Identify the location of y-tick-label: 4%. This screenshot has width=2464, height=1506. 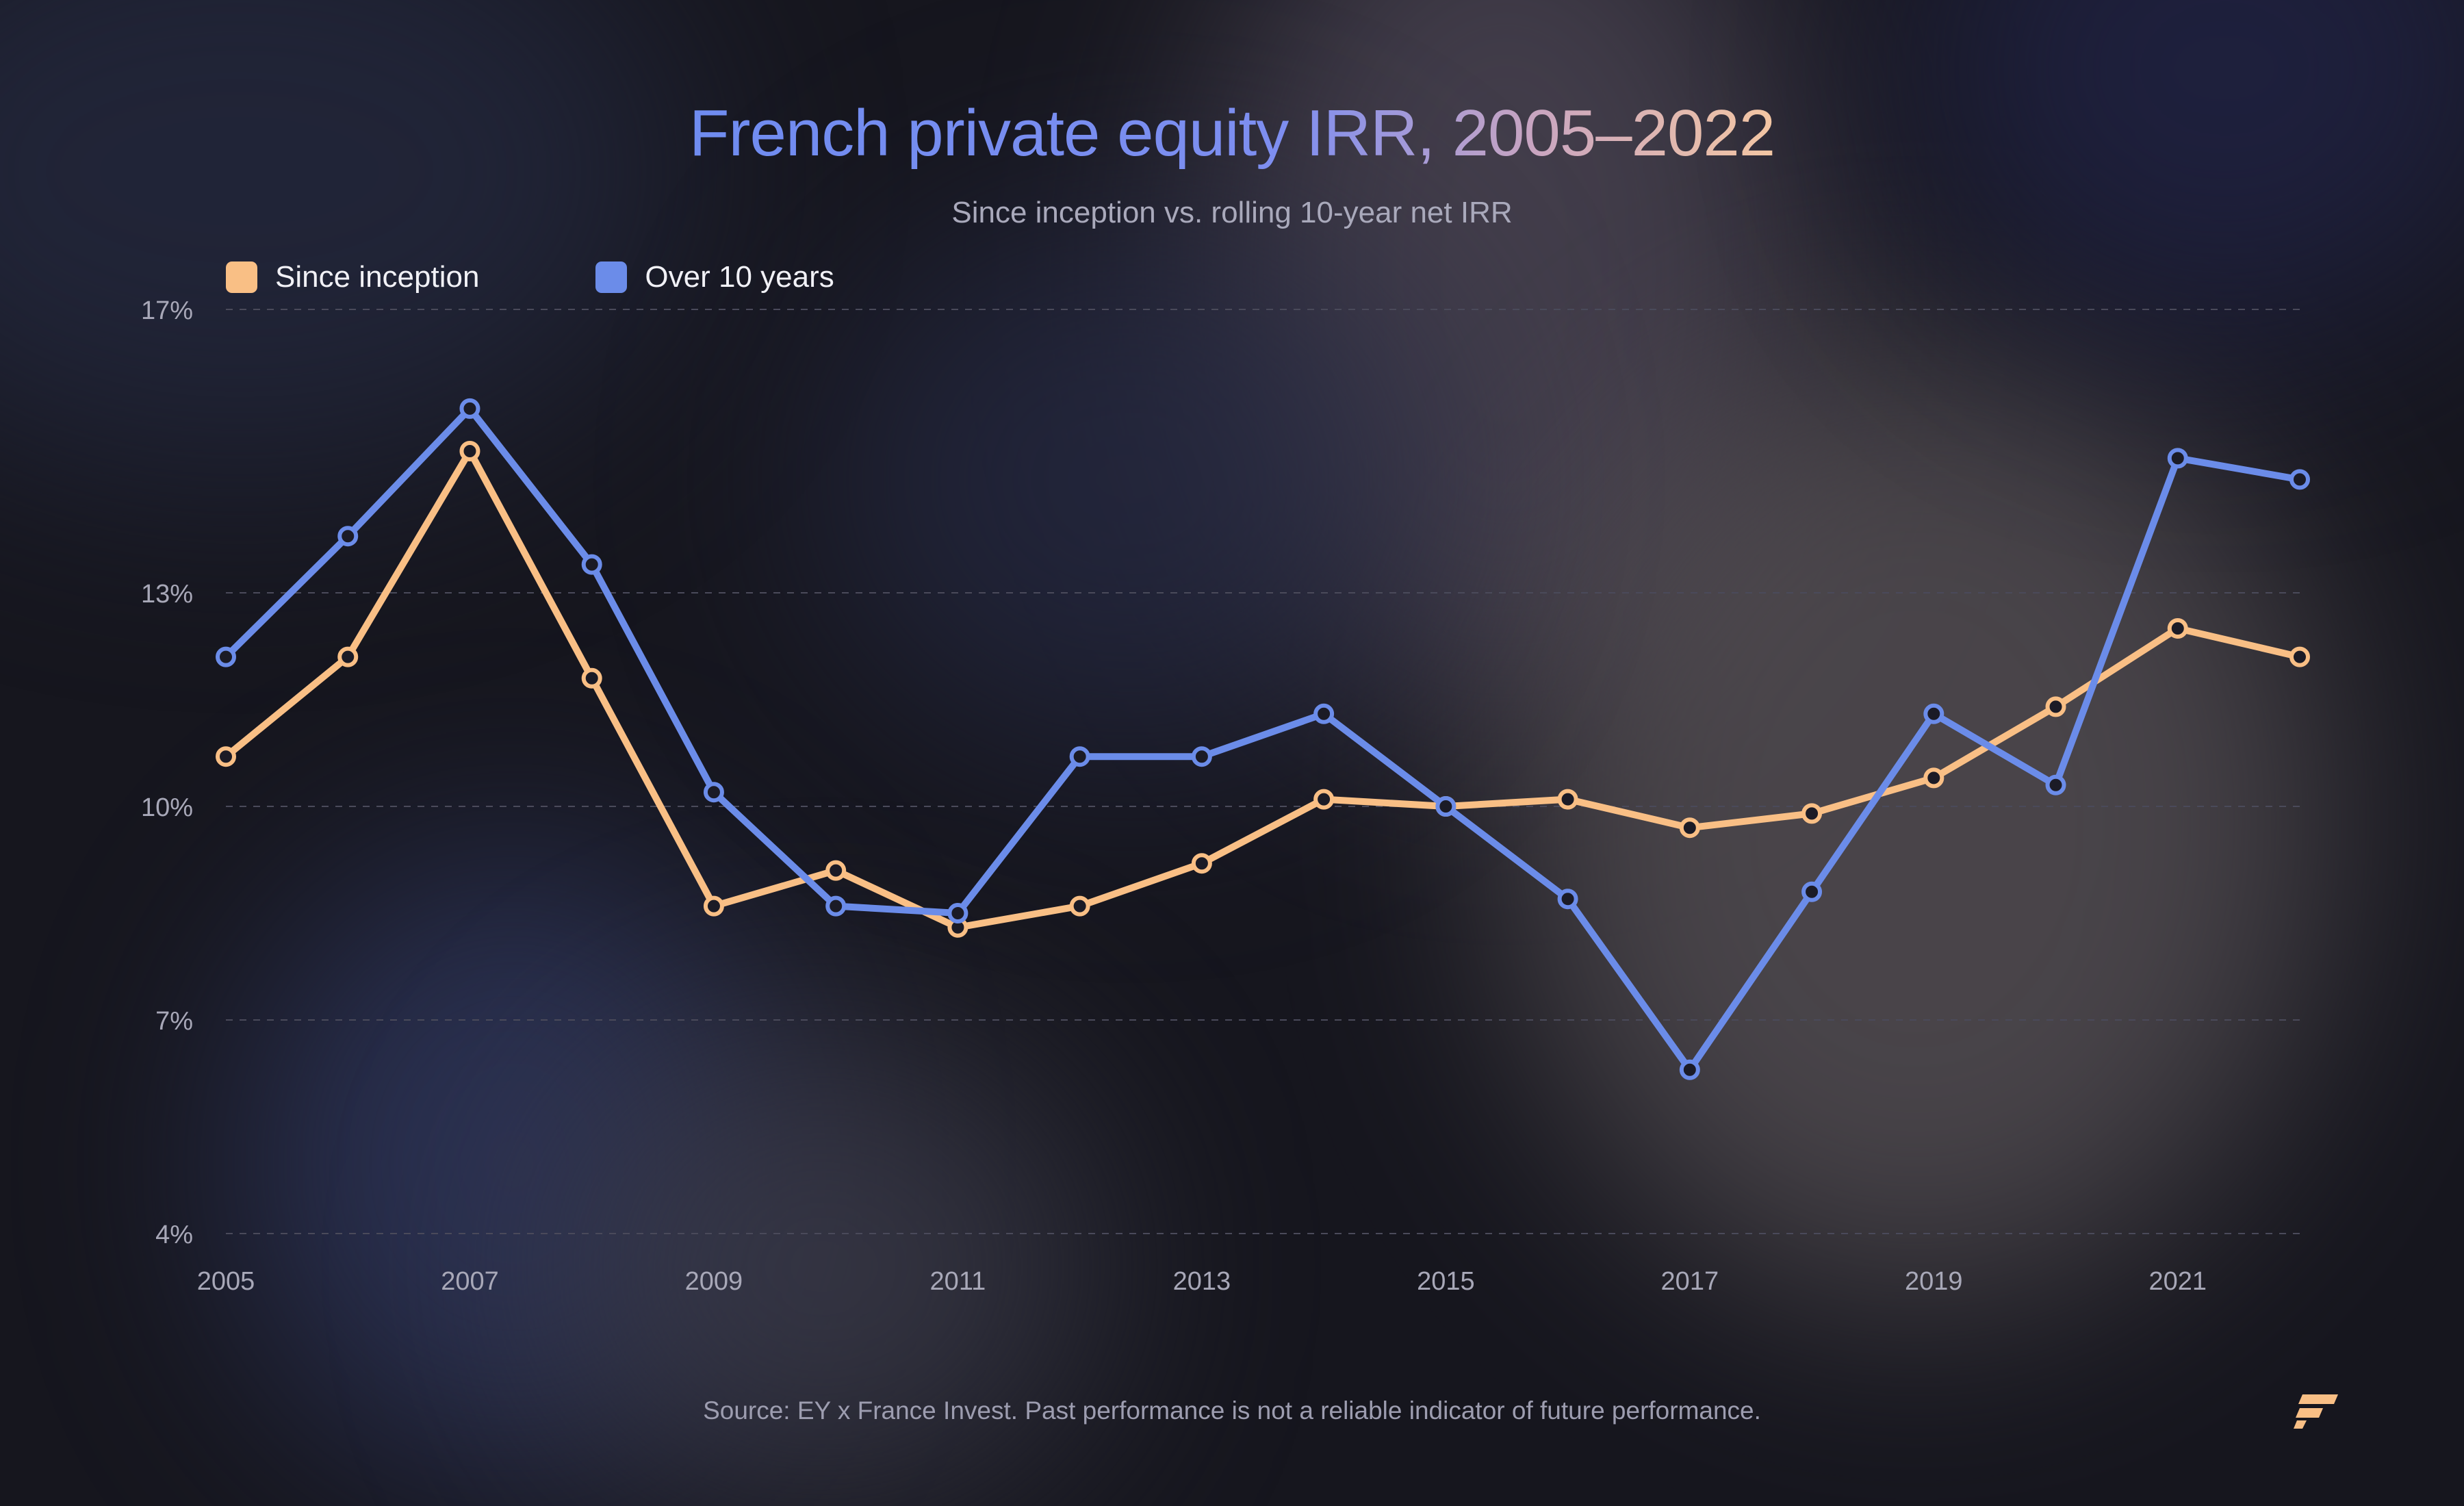
(174, 1235).